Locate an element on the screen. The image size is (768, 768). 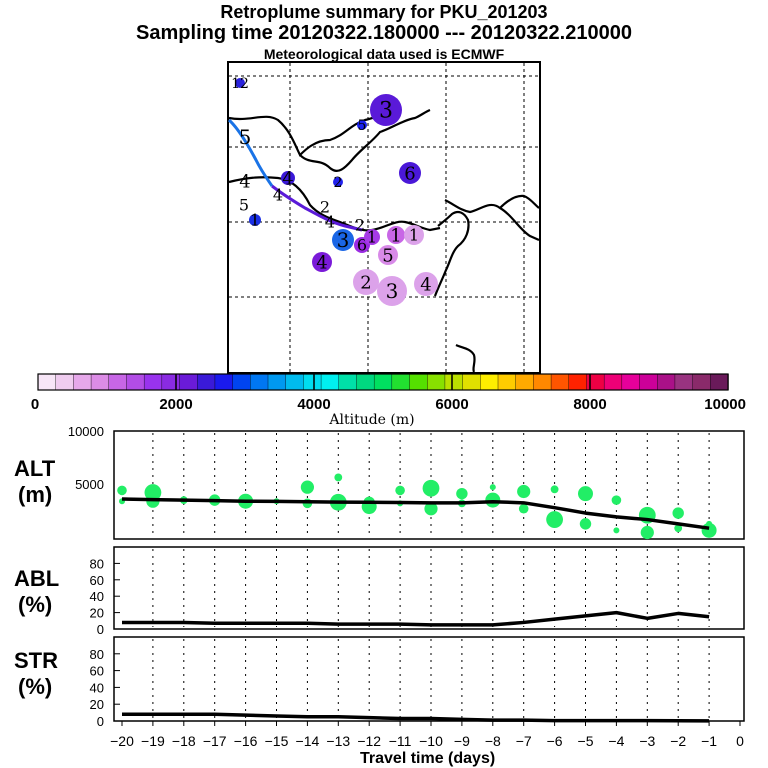
x-tick-label: −17 is located at coordinates (215, 741).